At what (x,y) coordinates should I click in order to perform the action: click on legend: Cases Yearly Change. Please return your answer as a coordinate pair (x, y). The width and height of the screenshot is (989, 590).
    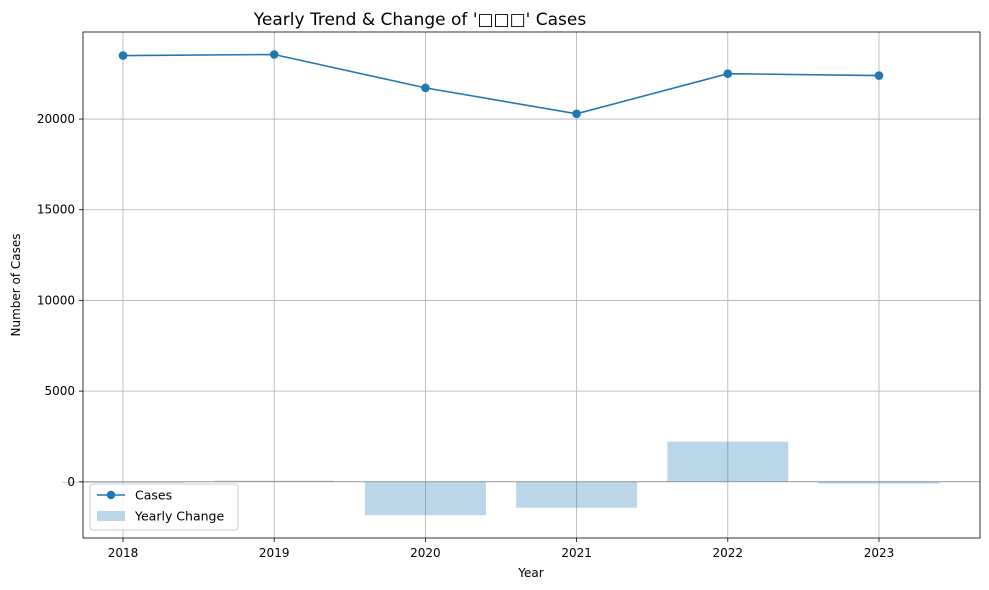
    Looking at the image, I should click on (164, 507).